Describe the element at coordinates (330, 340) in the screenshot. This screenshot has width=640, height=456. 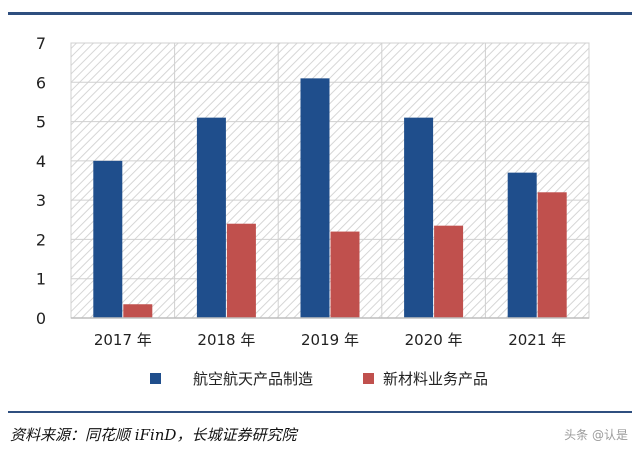
I see `x-tick-label: 2019 年` at that location.